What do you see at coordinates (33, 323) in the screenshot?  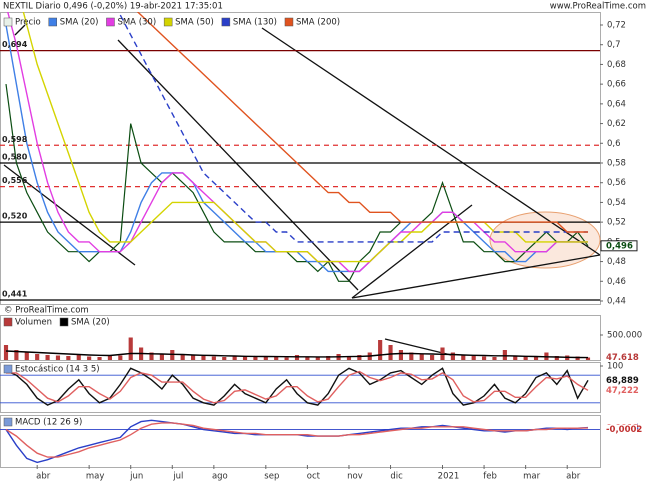 I see `legend-label: Volumen` at bounding box center [33, 323].